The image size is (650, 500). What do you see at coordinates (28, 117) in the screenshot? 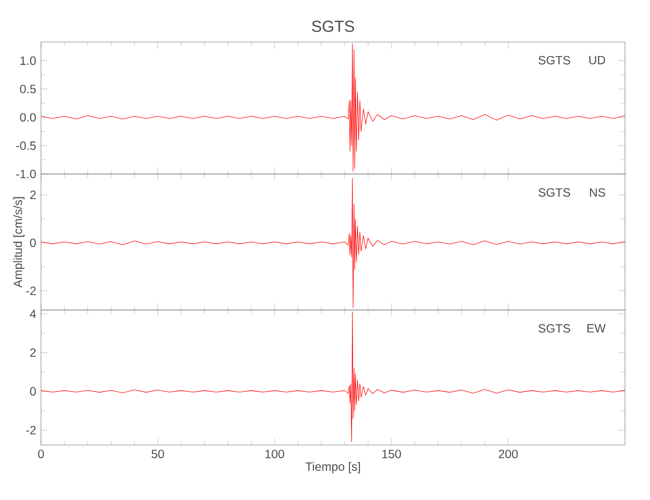
I see `y-tick-label: 0.0` at bounding box center [28, 117].